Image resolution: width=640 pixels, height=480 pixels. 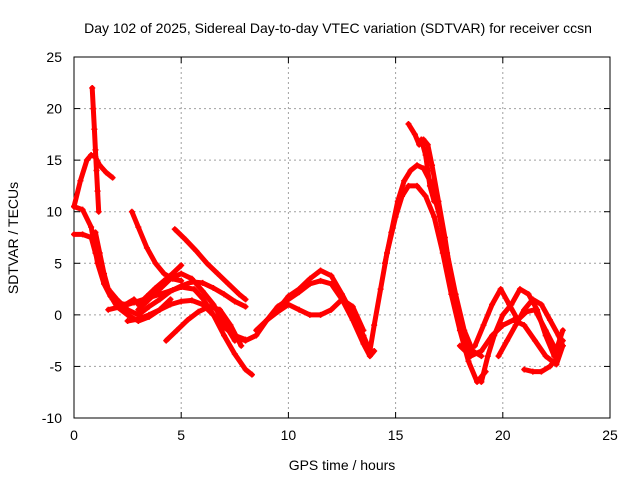 I want to click on y-tick-label: 10, so click(x=54, y=212).